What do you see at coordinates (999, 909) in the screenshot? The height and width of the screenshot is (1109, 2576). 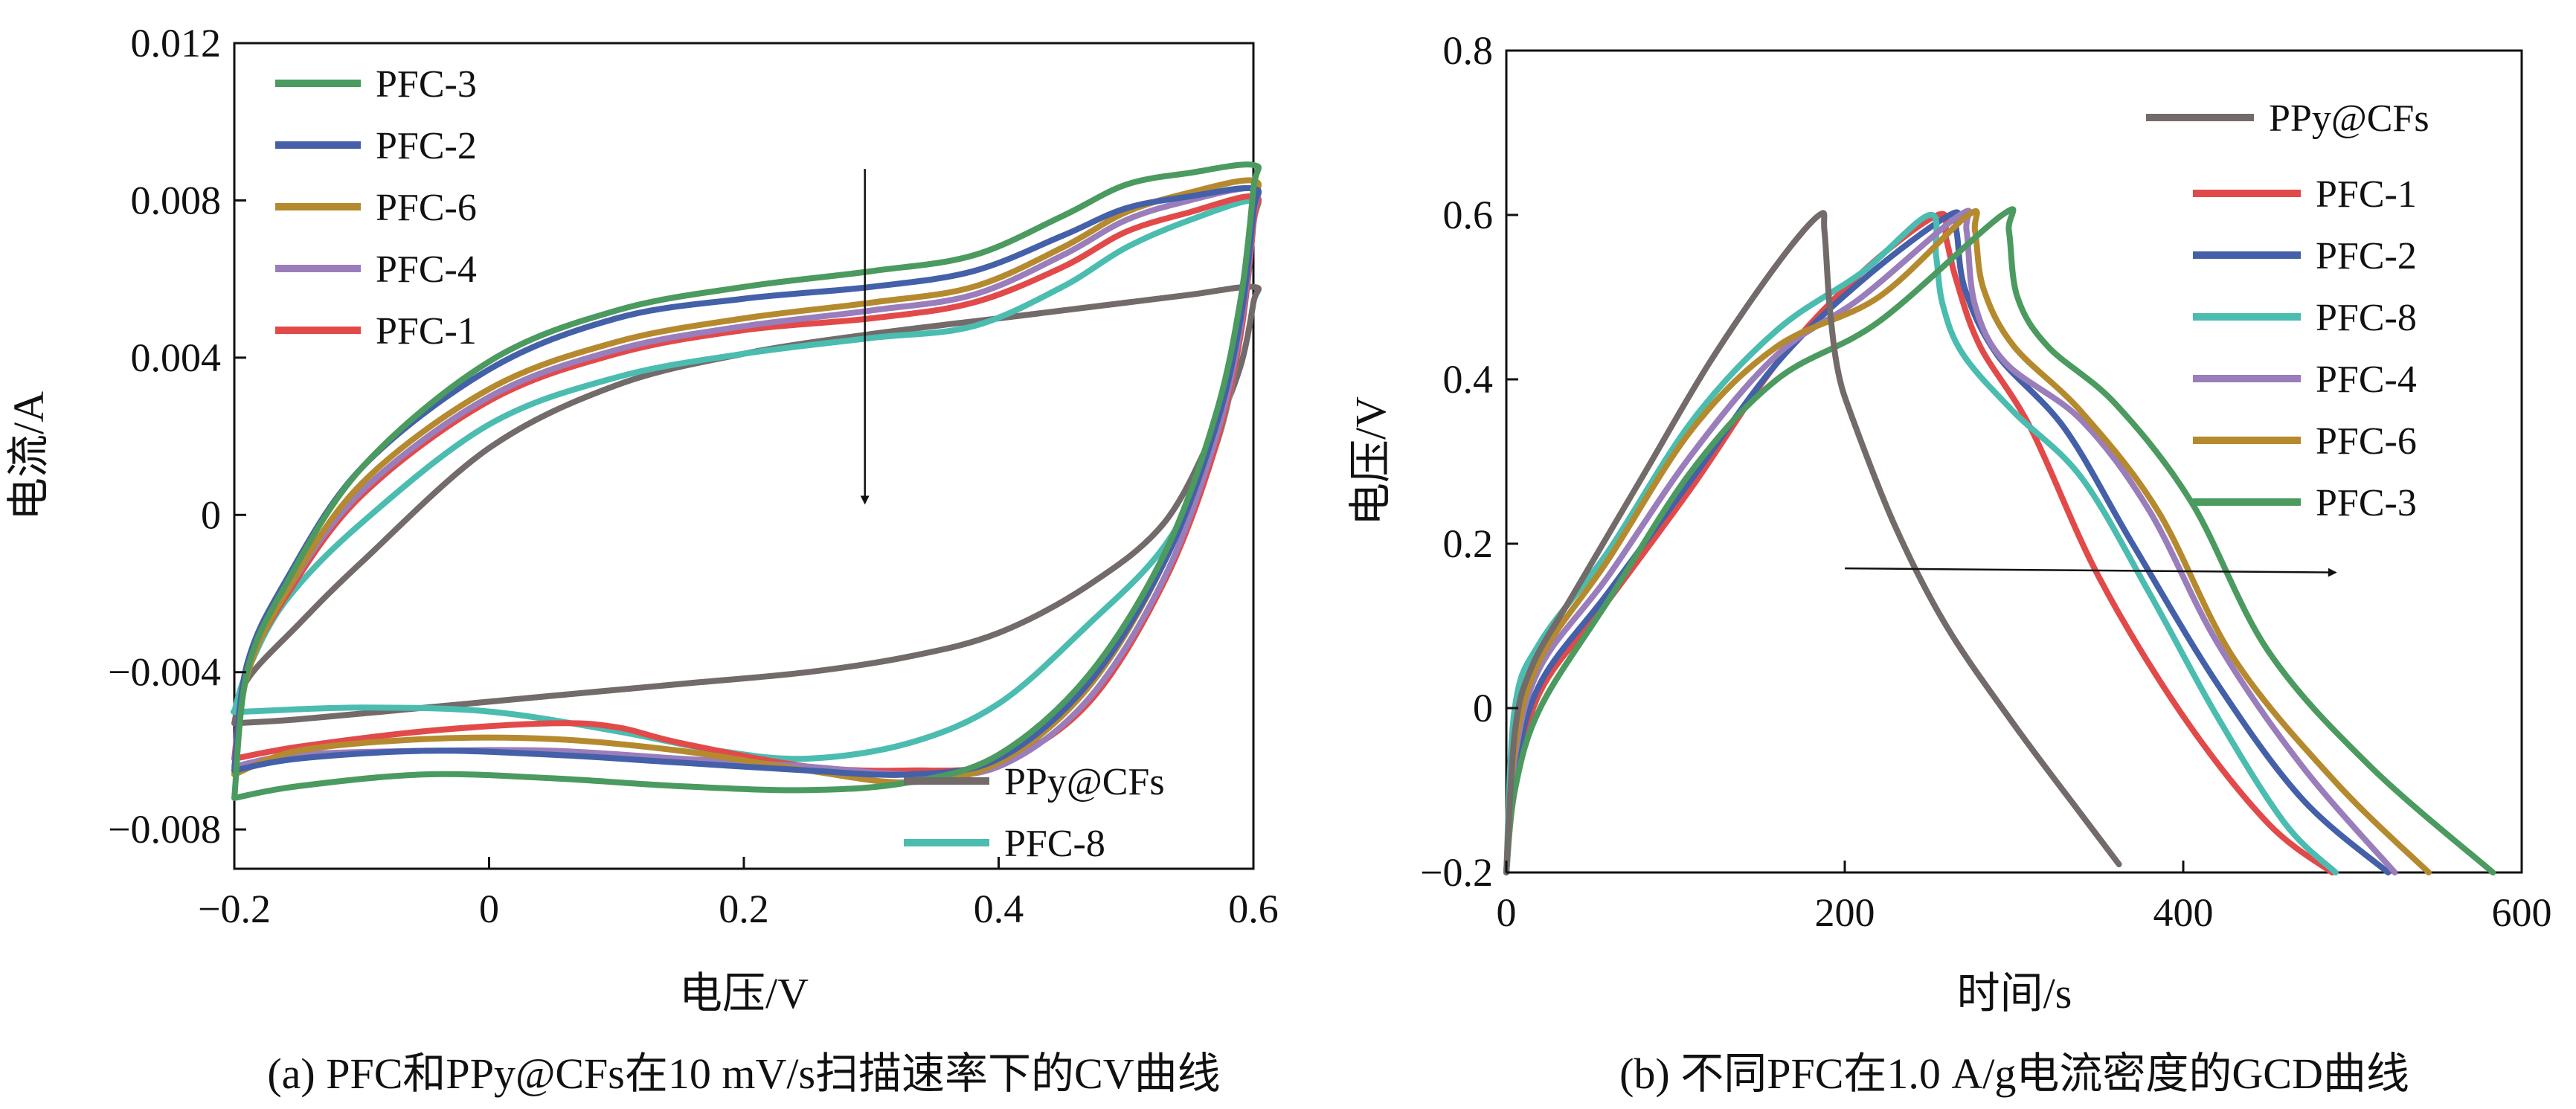 I see `x-tick-label: 0.4` at bounding box center [999, 909].